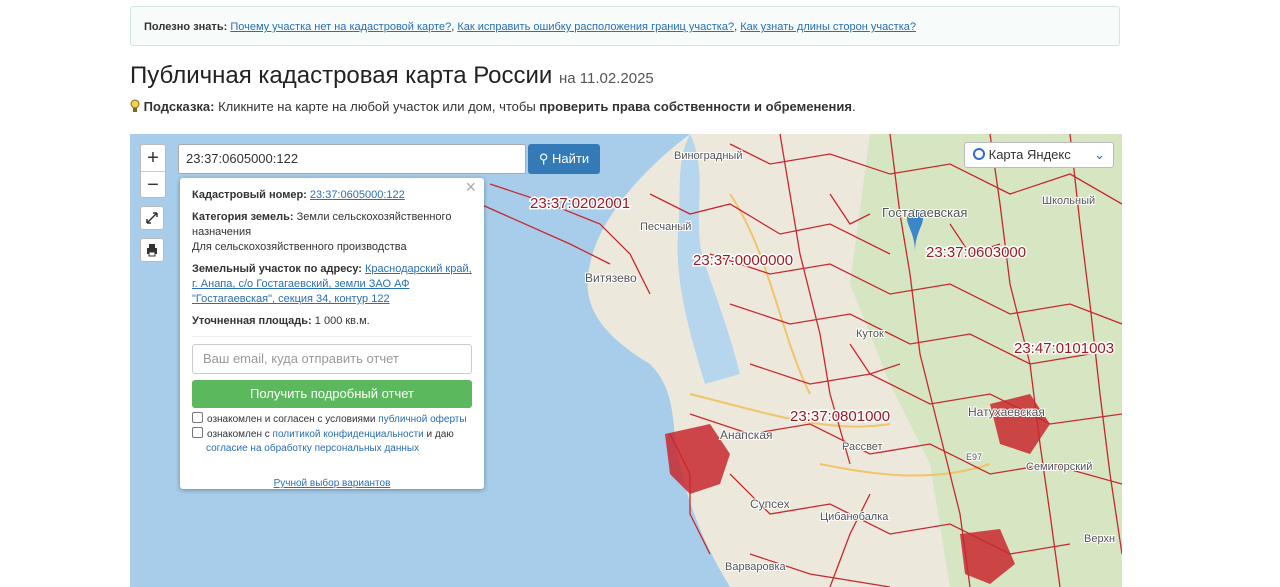 The height and width of the screenshot is (587, 1280). I want to click on place: Семигорский, so click(1059, 467).